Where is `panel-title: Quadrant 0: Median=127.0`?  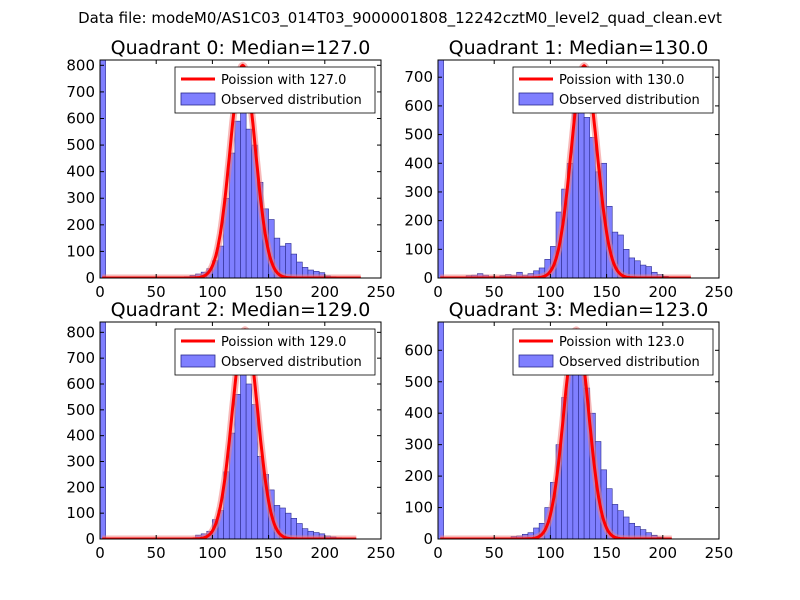 panel-title: Quadrant 0: Median=127.0 is located at coordinates (241, 48).